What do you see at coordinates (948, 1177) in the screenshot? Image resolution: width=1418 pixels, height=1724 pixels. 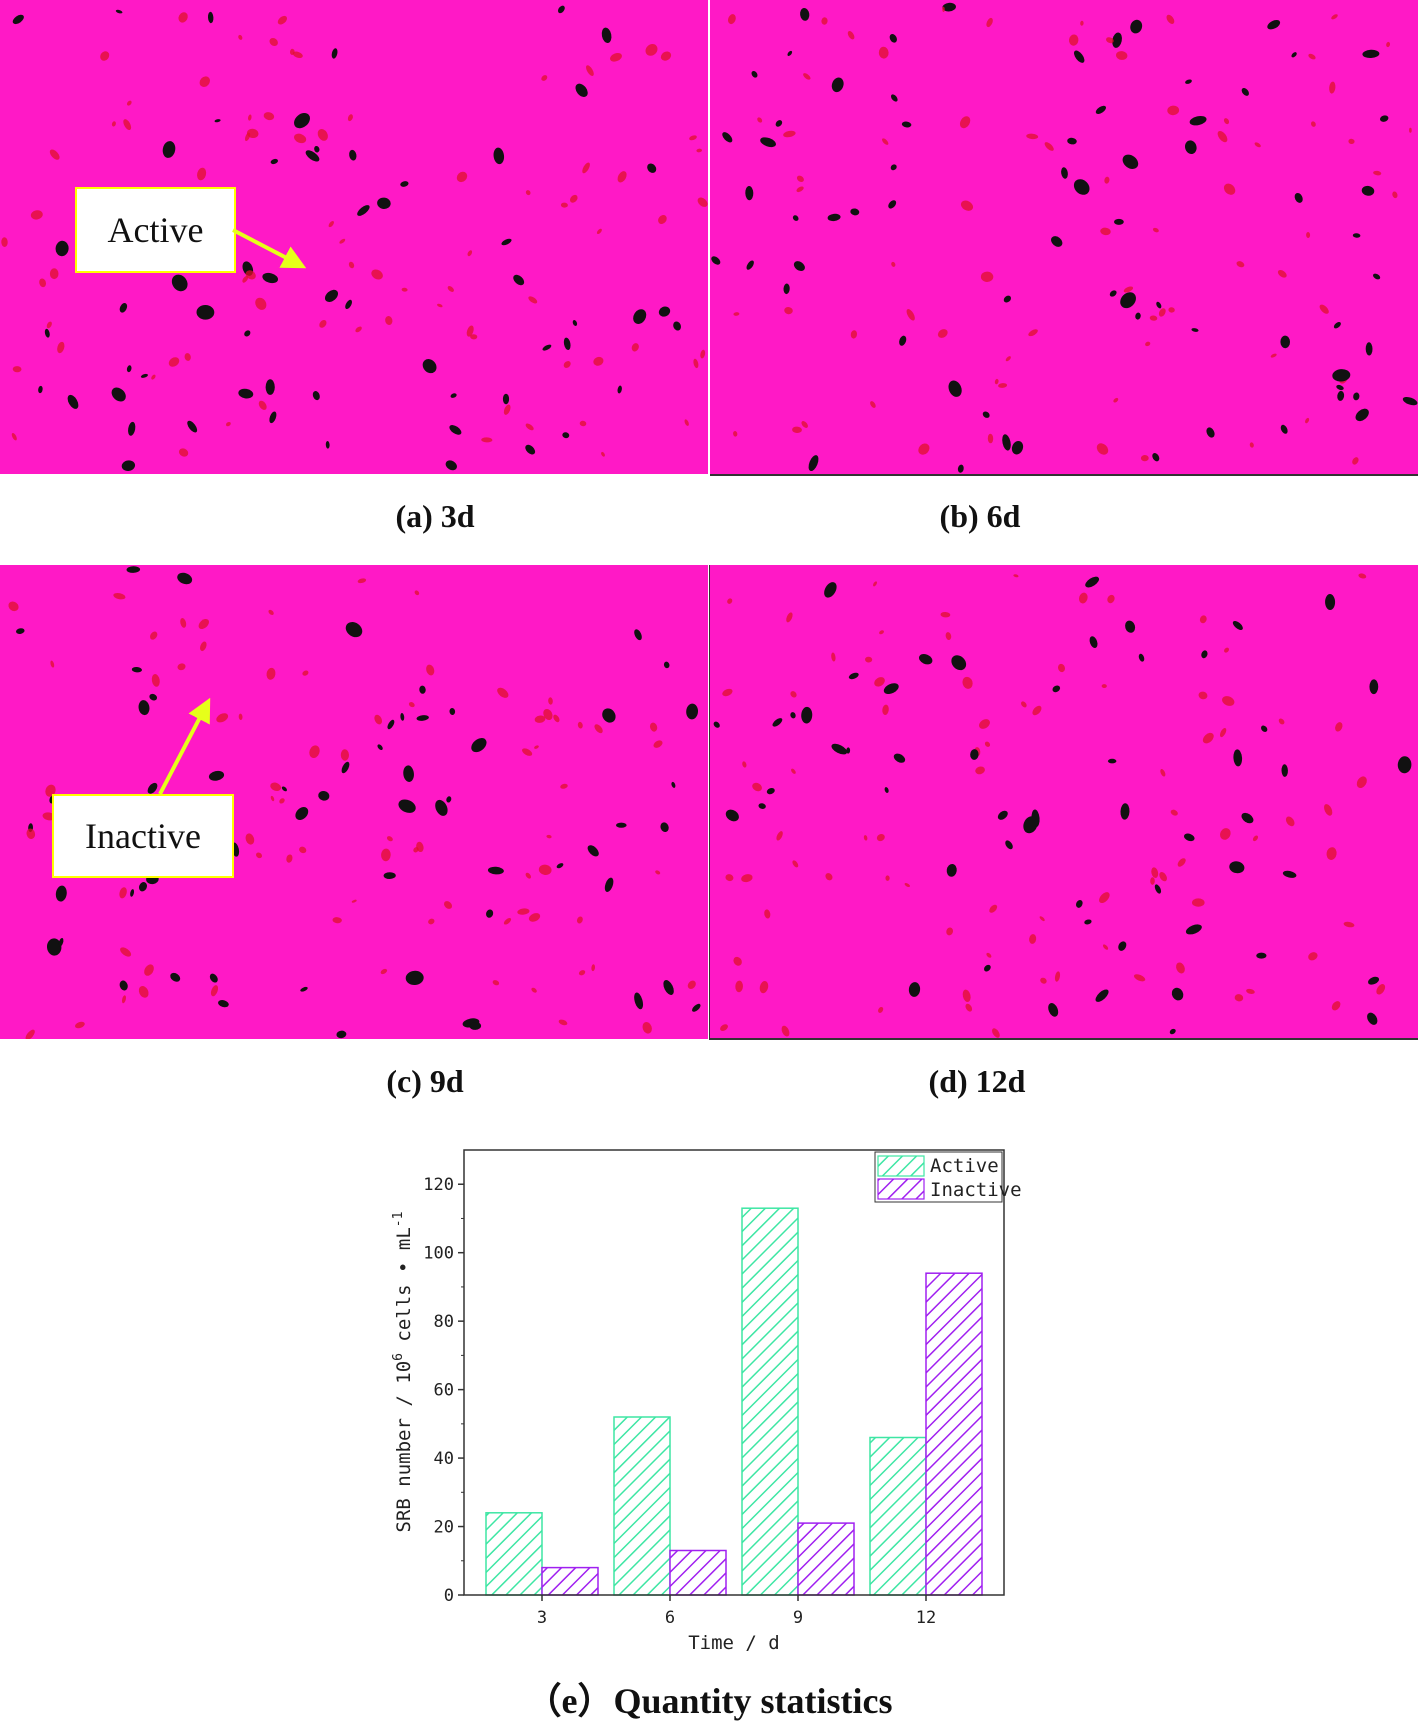 I see `chart-legend: Active Inactive` at bounding box center [948, 1177].